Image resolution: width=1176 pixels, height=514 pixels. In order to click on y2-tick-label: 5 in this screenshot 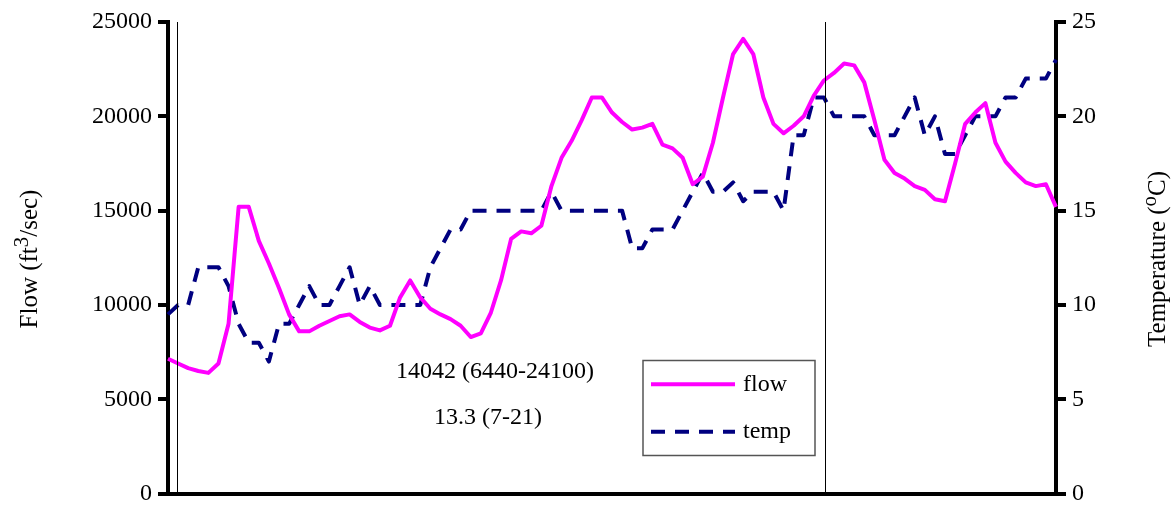, I will do `click(1078, 397)`.